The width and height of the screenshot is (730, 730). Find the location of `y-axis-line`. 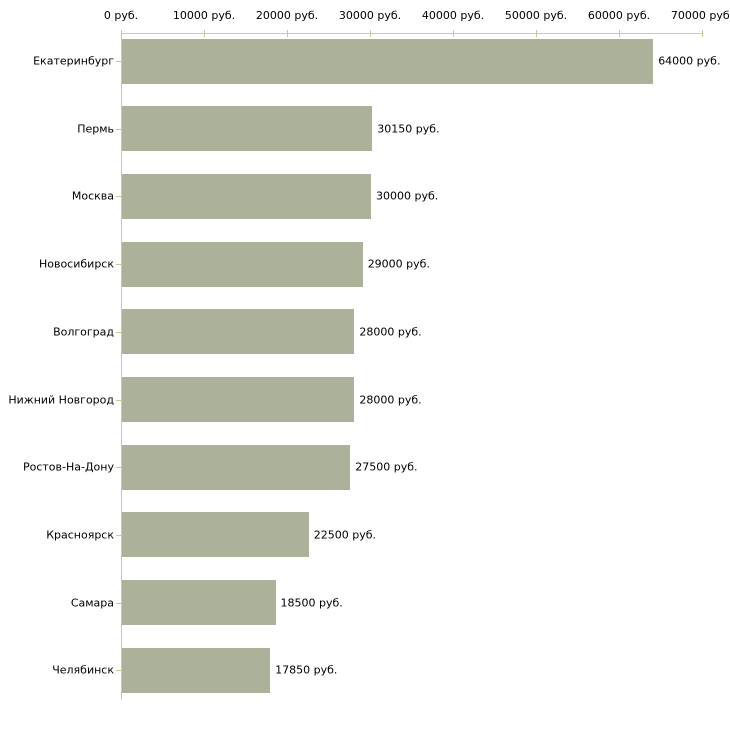

y-axis-line is located at coordinates (121, 366).